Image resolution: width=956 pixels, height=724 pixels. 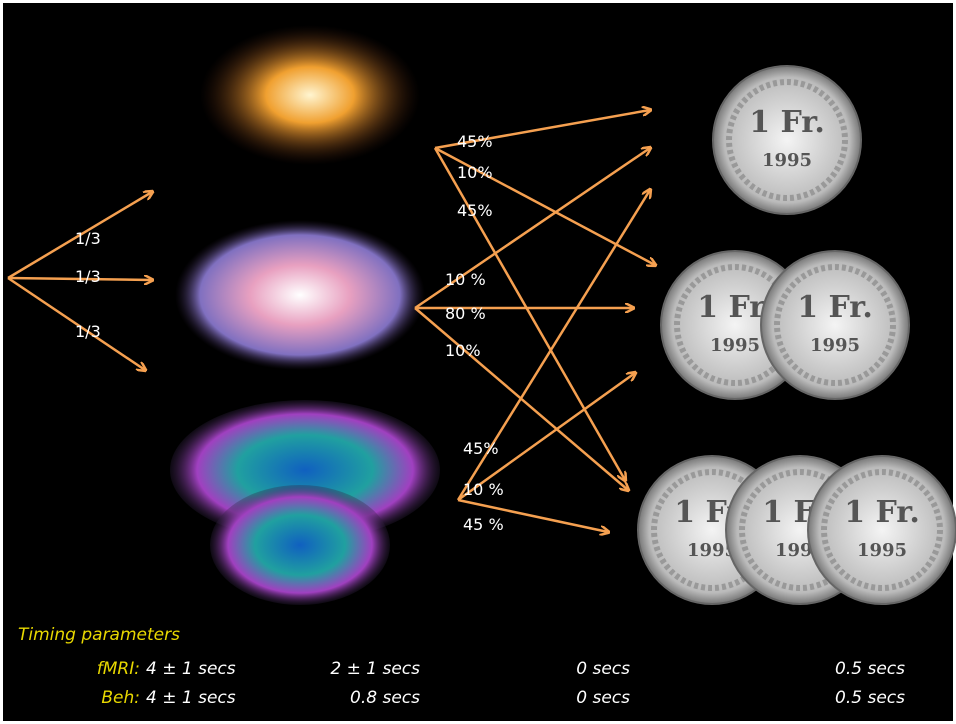 I want to click on timing-row-label: fMRI:, so click(x=118, y=669).